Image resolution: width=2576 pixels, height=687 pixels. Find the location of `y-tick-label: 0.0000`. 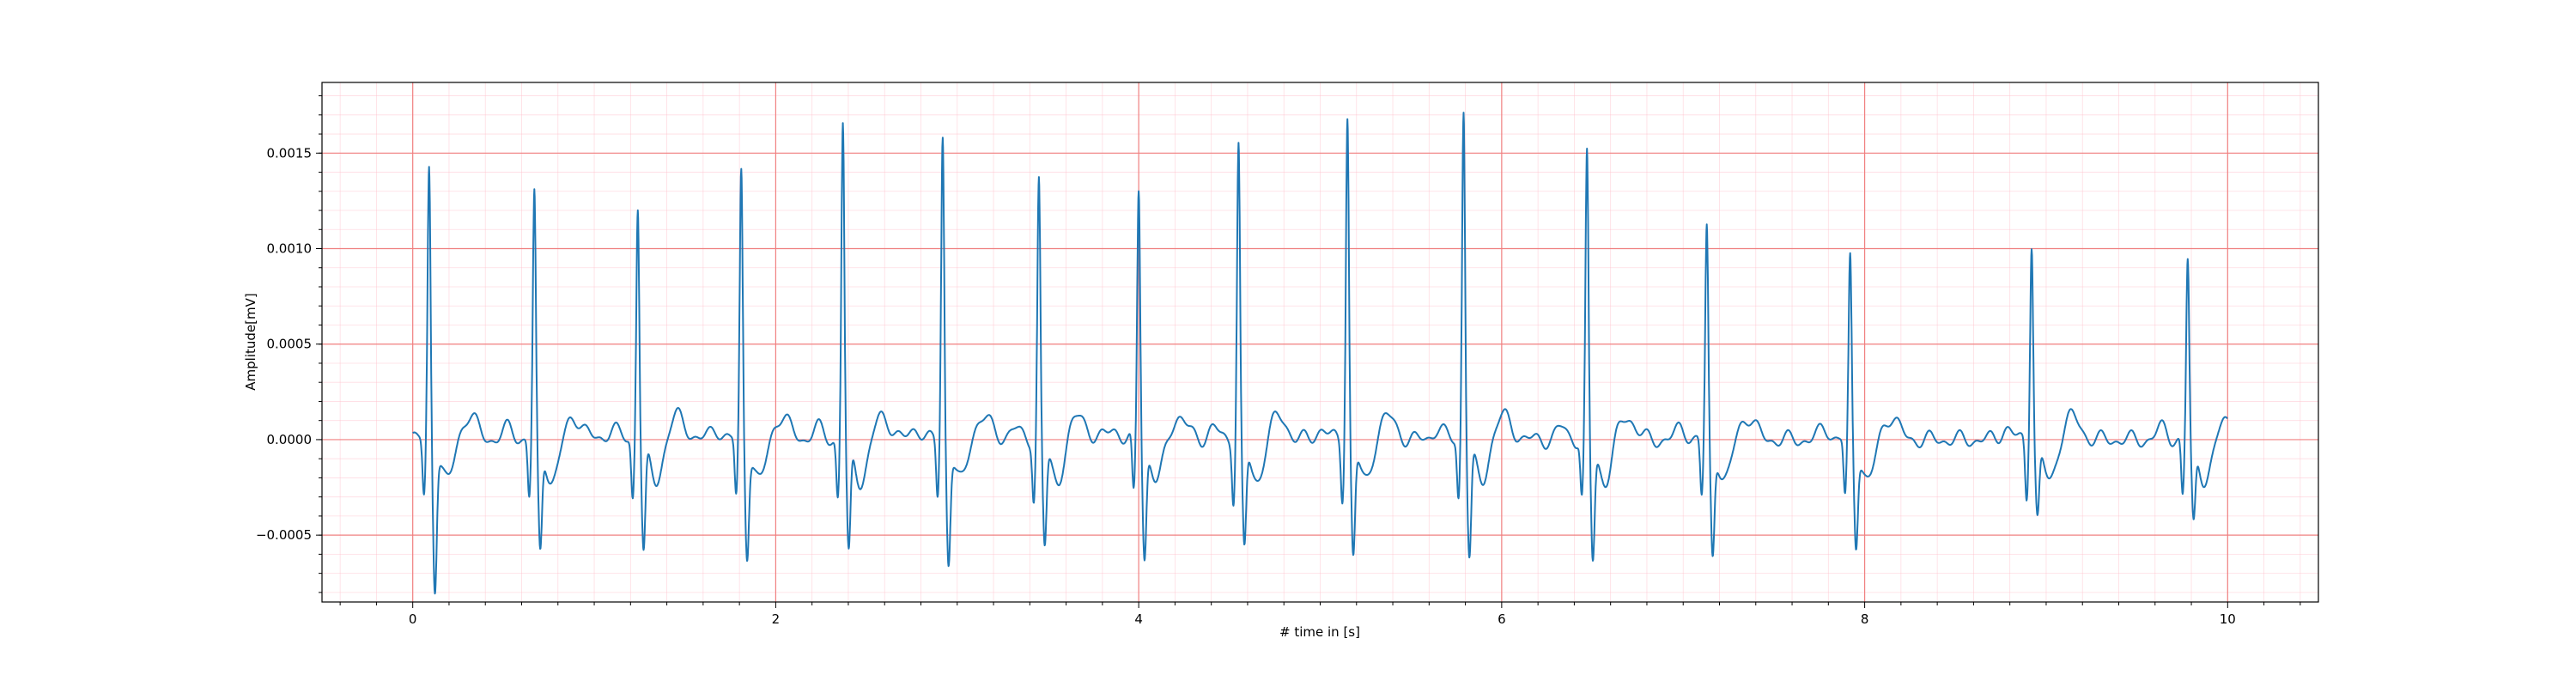

y-tick-label: 0.0000 is located at coordinates (290, 439).